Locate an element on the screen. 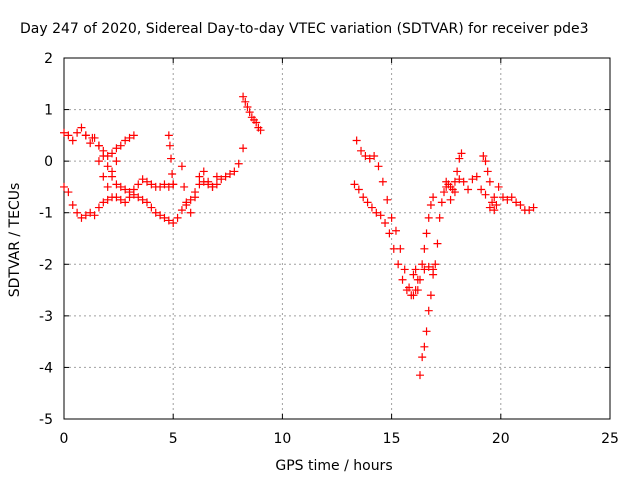 This screenshot has width=640, height=480. series-pass-B is located at coordinates (119, 198).